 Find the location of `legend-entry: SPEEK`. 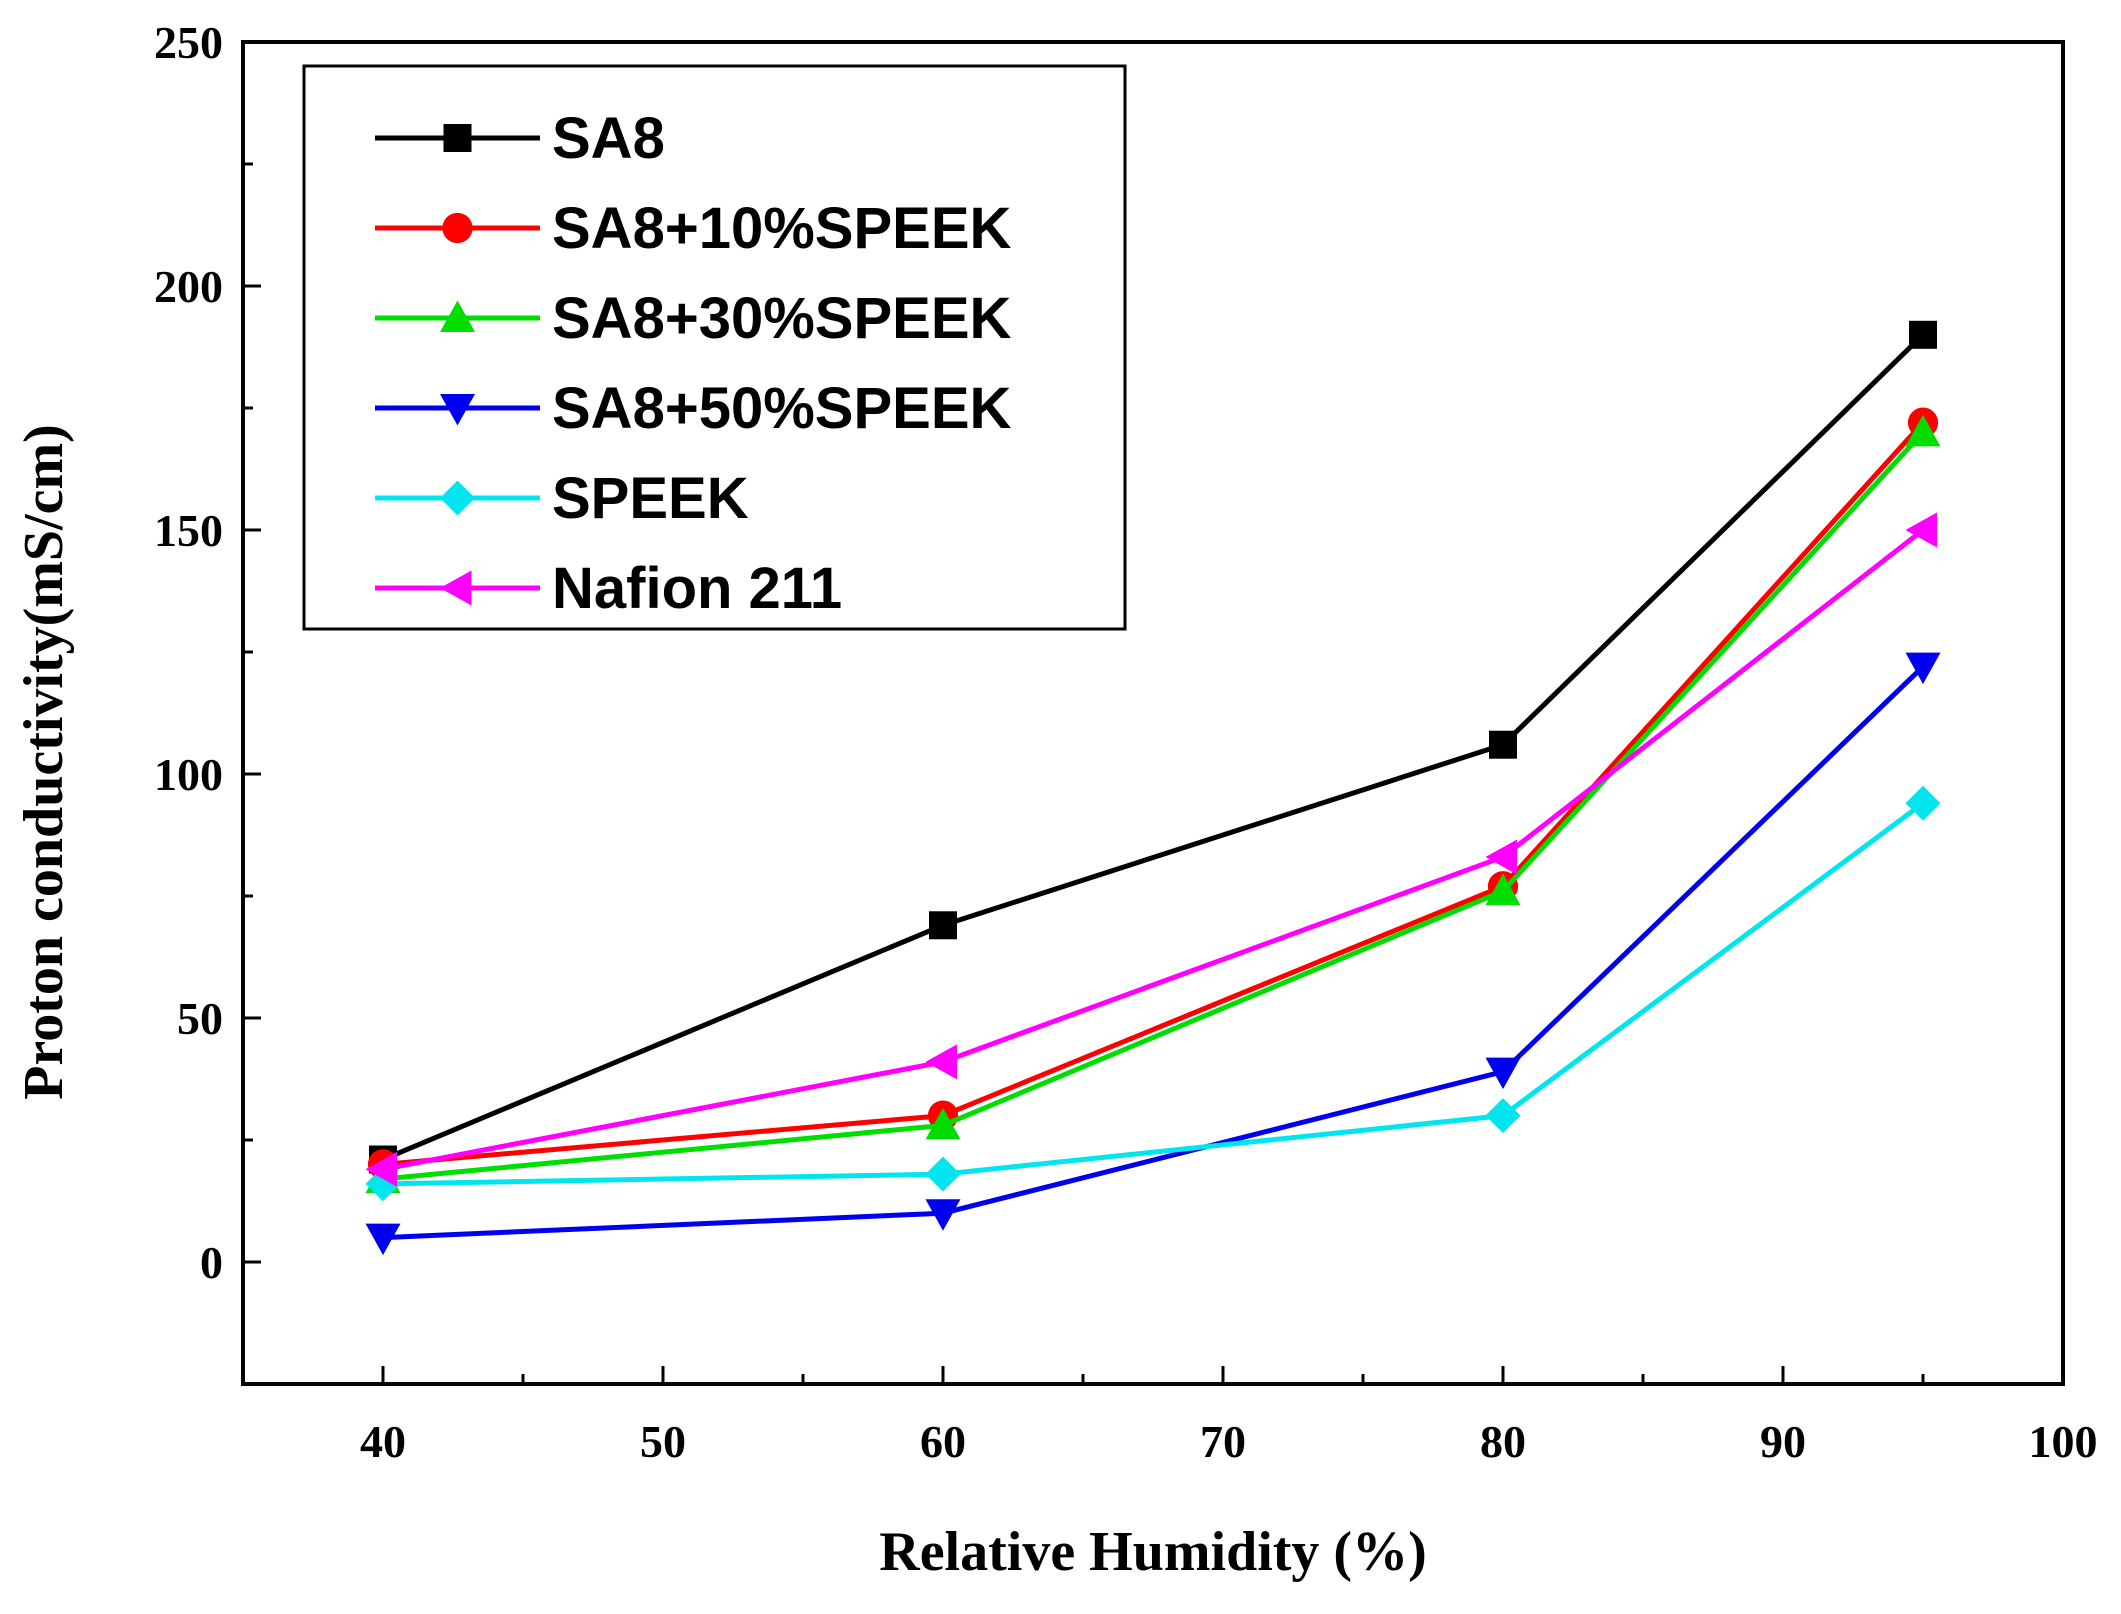

legend-entry: SPEEK is located at coordinates (562, 498).